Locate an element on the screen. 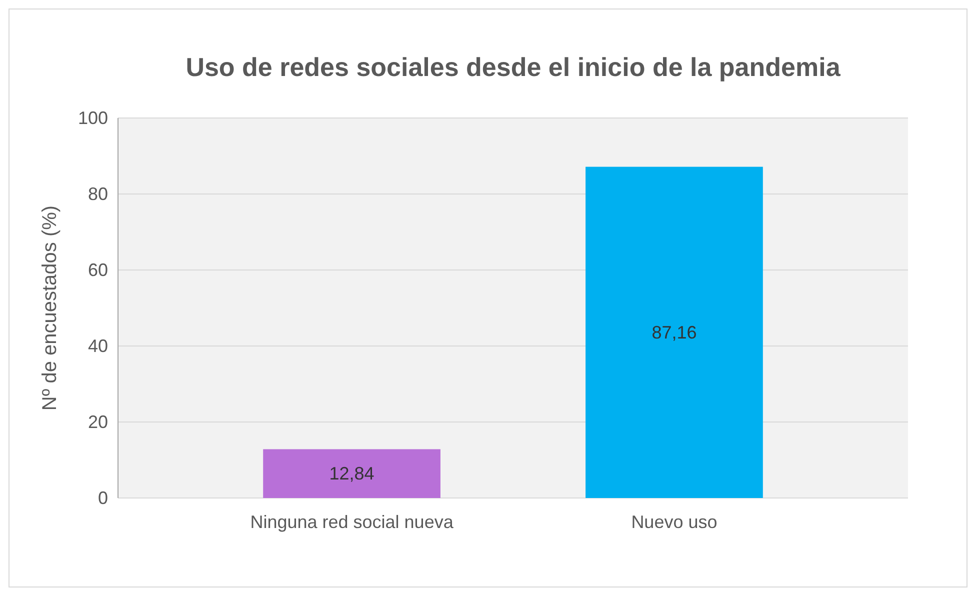 The width and height of the screenshot is (979, 597). x-tick-label: Nuevo uso is located at coordinates (674, 522).